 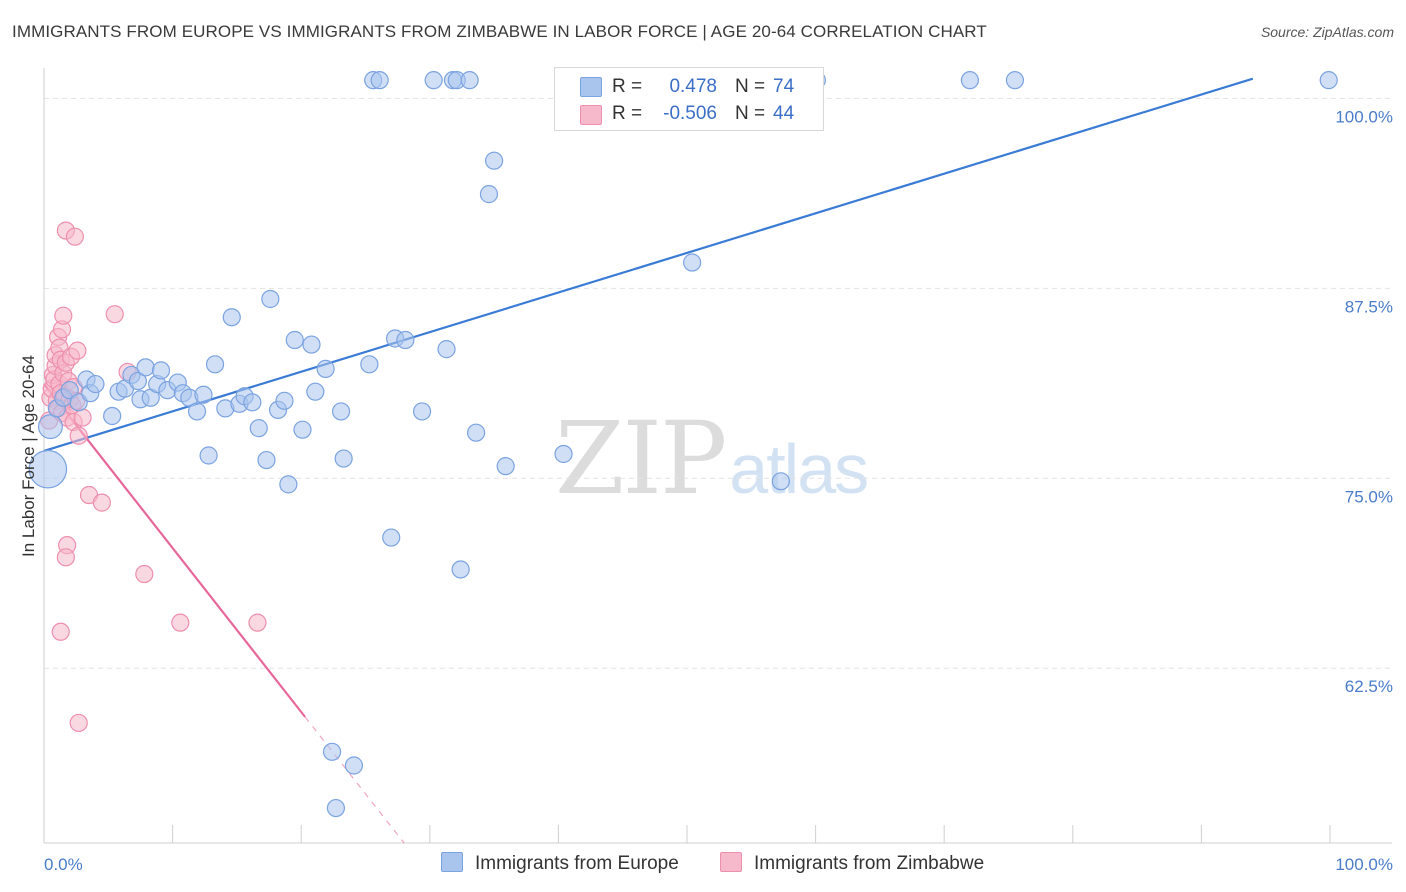 I want to click on y-tick-label: 87.5%, so click(x=1369, y=306).